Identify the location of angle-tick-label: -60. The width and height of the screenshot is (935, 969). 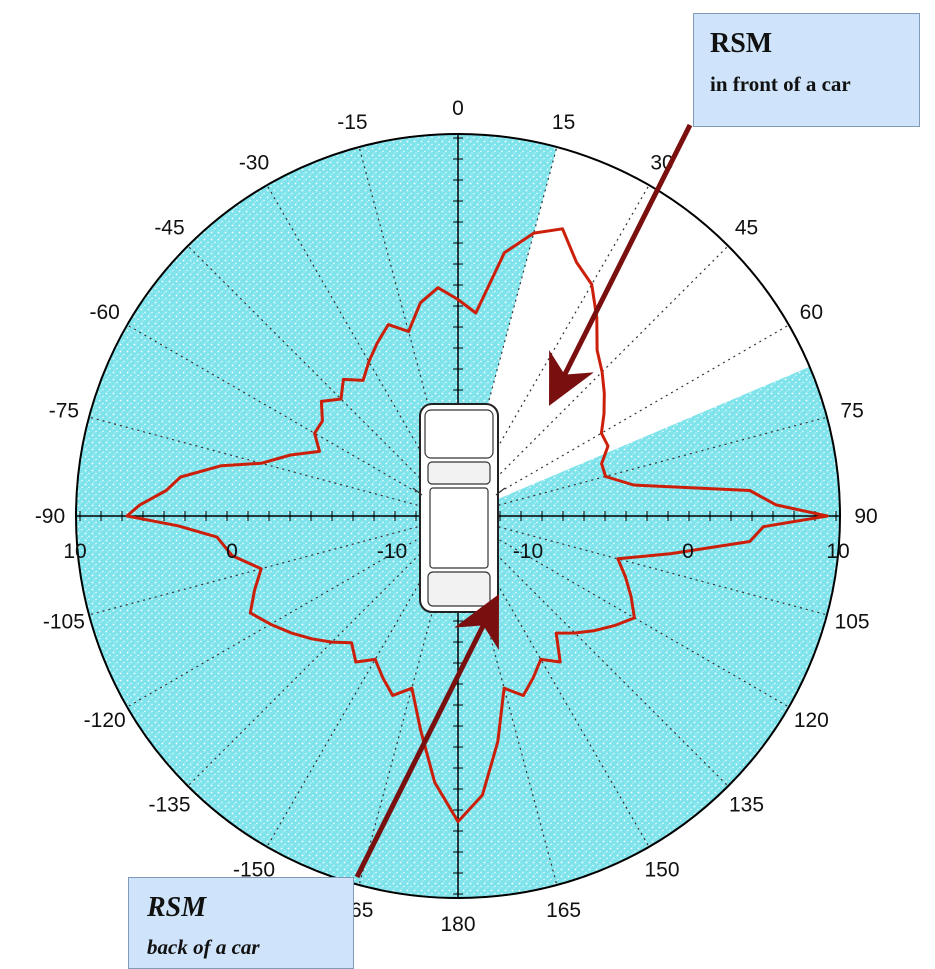
(104, 312).